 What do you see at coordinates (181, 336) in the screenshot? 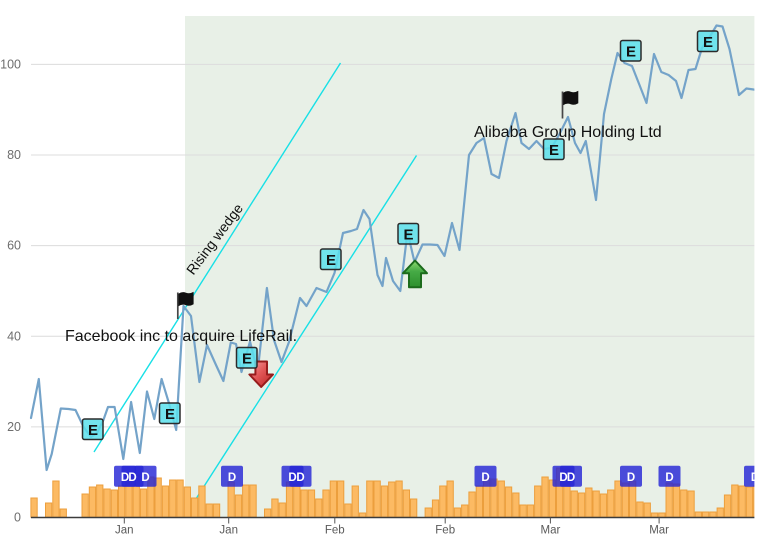
I see `svg-text:Facebook inc to acquire LifeRa: Facebook inc to acquire LifeRail.` at bounding box center [181, 336].